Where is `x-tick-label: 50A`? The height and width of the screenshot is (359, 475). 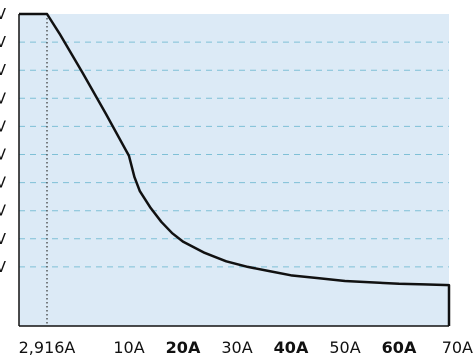 x-tick-label: 50A is located at coordinates (344, 347).